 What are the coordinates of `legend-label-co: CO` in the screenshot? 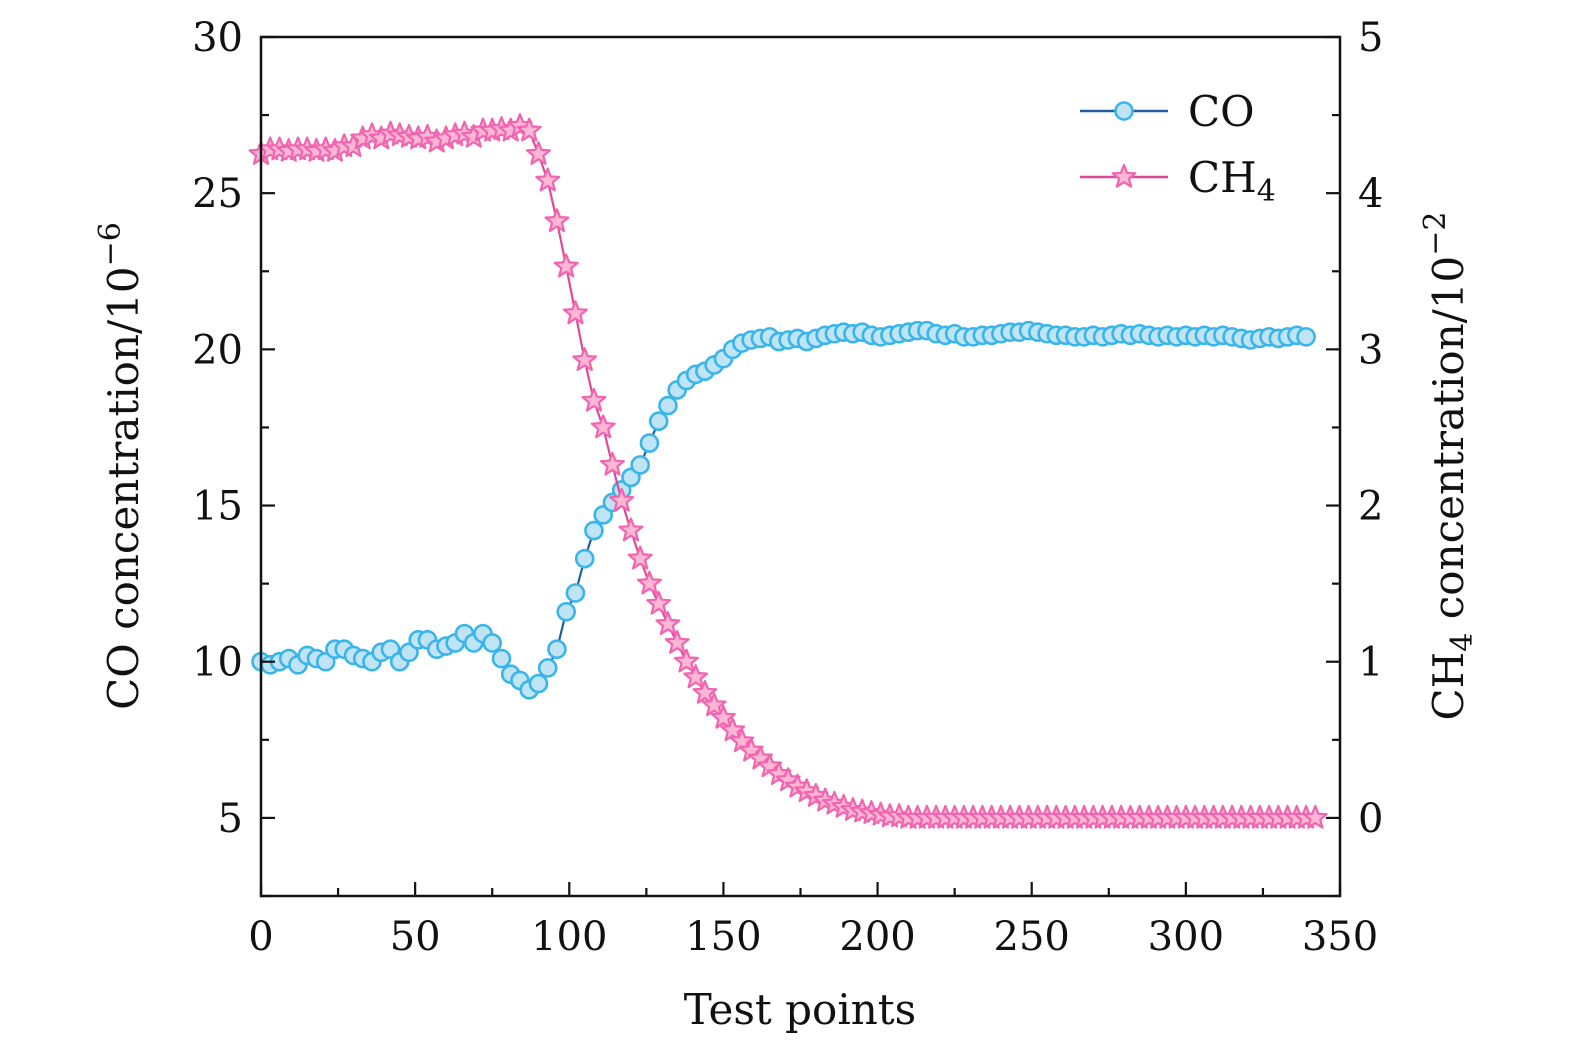 It's located at (1221, 111).